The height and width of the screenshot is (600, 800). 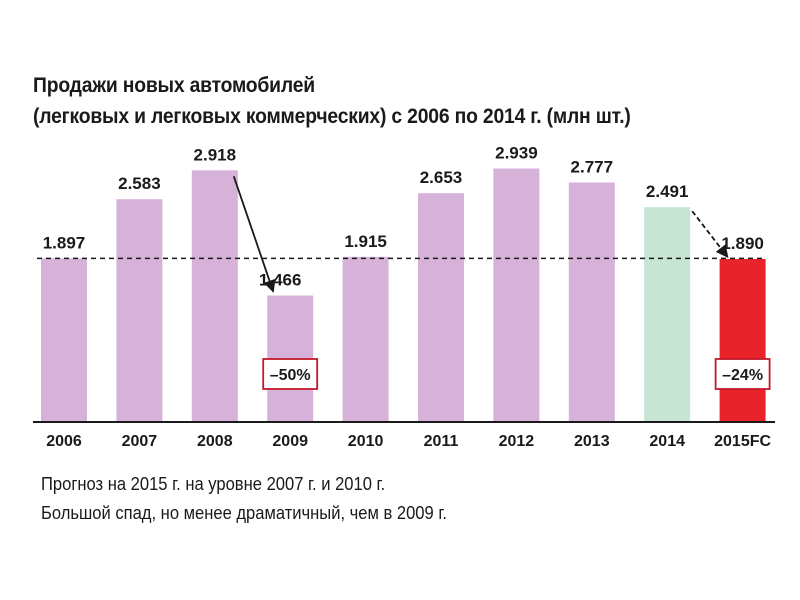 I want to click on bar-2014, so click(x=667, y=314).